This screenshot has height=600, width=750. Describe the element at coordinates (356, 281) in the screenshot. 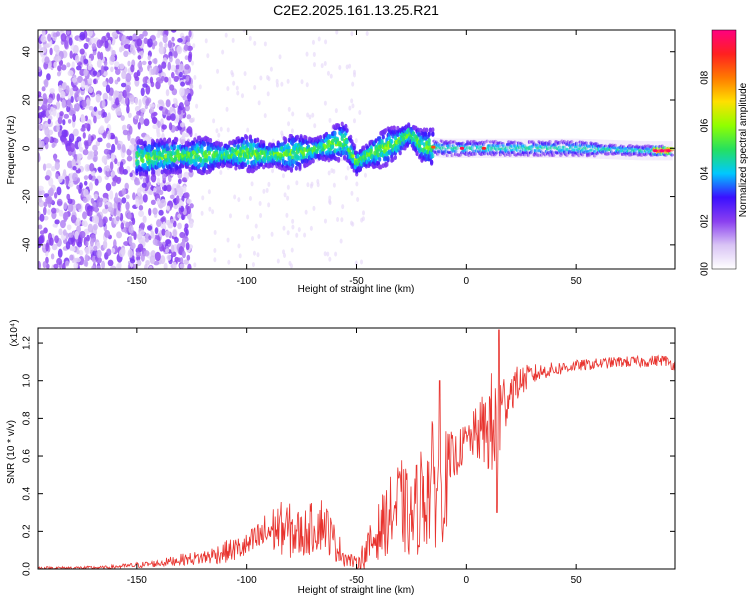

I see `spectrogram-xtick-label: -50` at that location.